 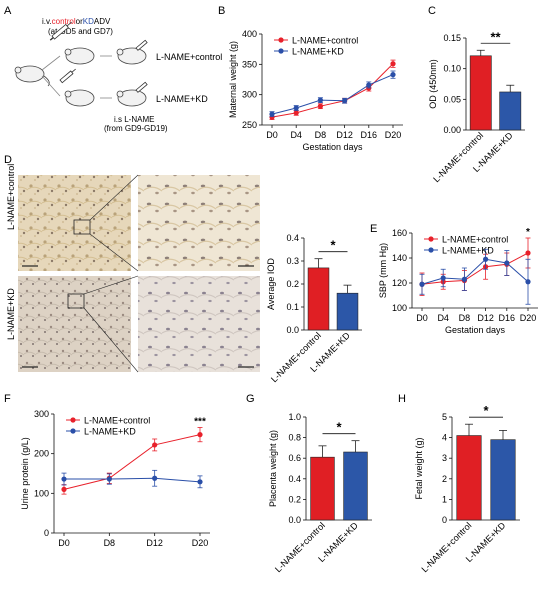 What do you see at coordinates (292, 238) in the screenshot?
I see `y-tick-label: 0.4` at bounding box center [292, 238].